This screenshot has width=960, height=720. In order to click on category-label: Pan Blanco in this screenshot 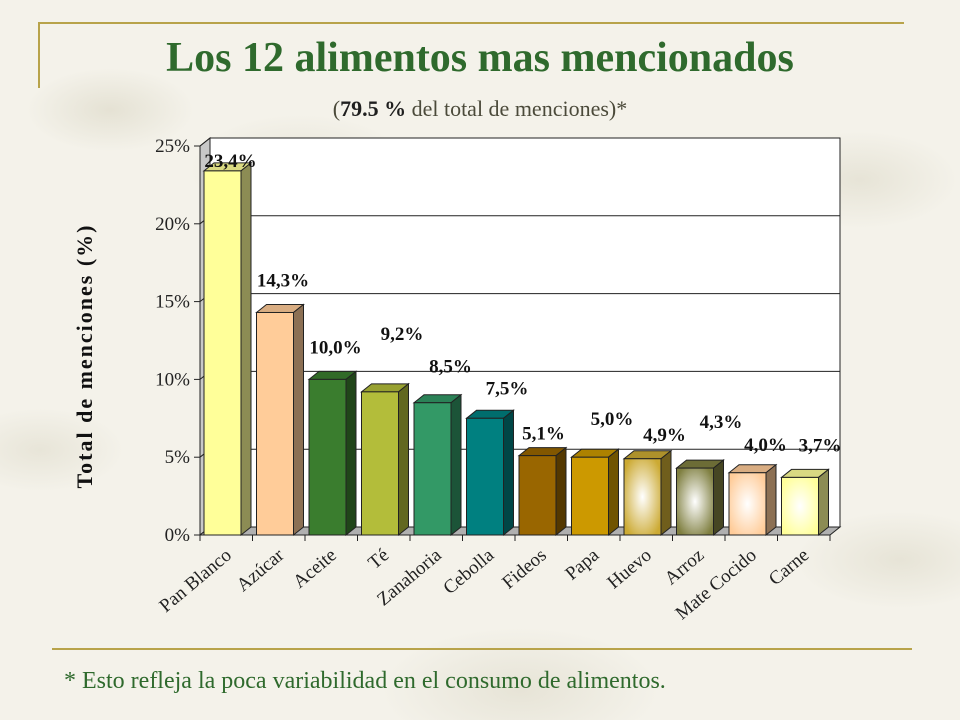, I will do `click(196, 581)`.